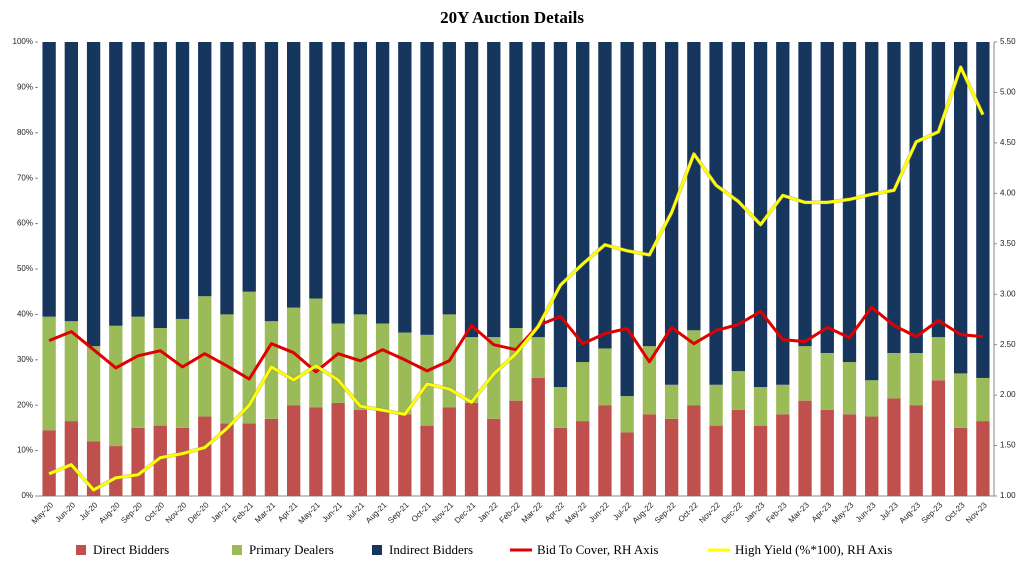 The image size is (1024, 568). I want to click on y2-tick-label: 3.50, so click(1008, 243).